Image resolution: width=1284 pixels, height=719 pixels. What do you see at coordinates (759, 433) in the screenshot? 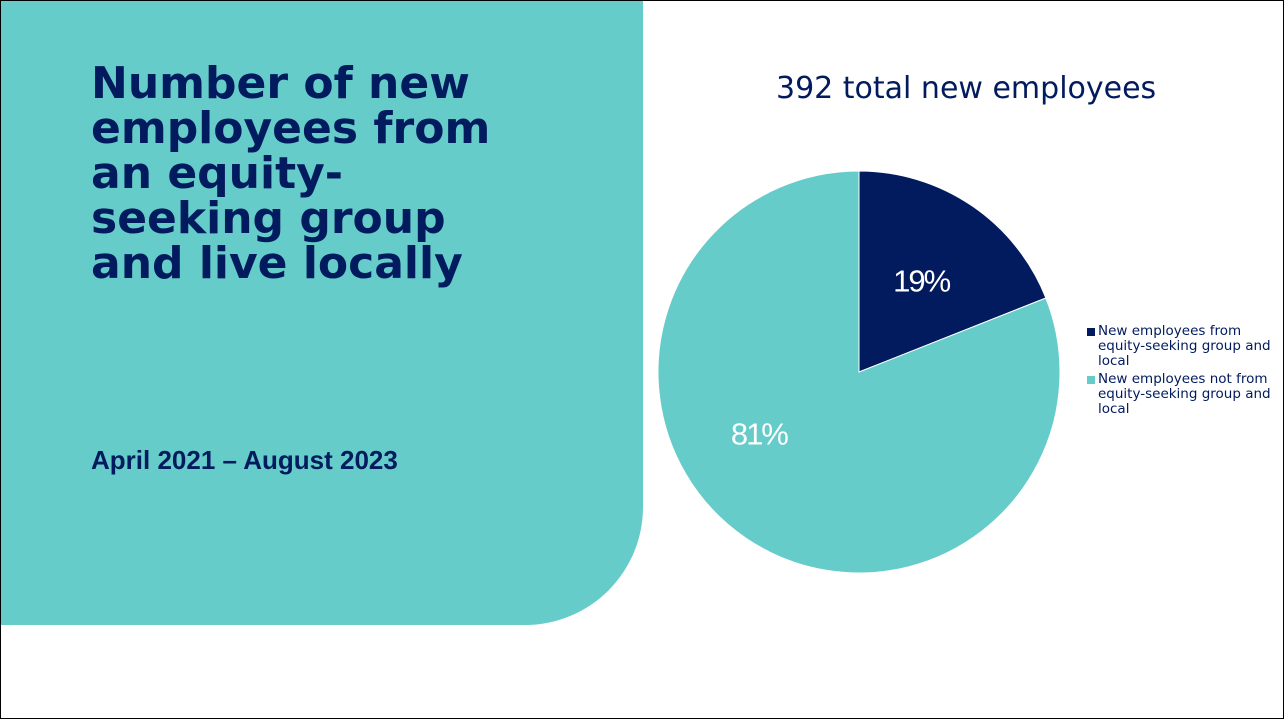
I see `pie-slice-label-2: 81%` at bounding box center [759, 433].